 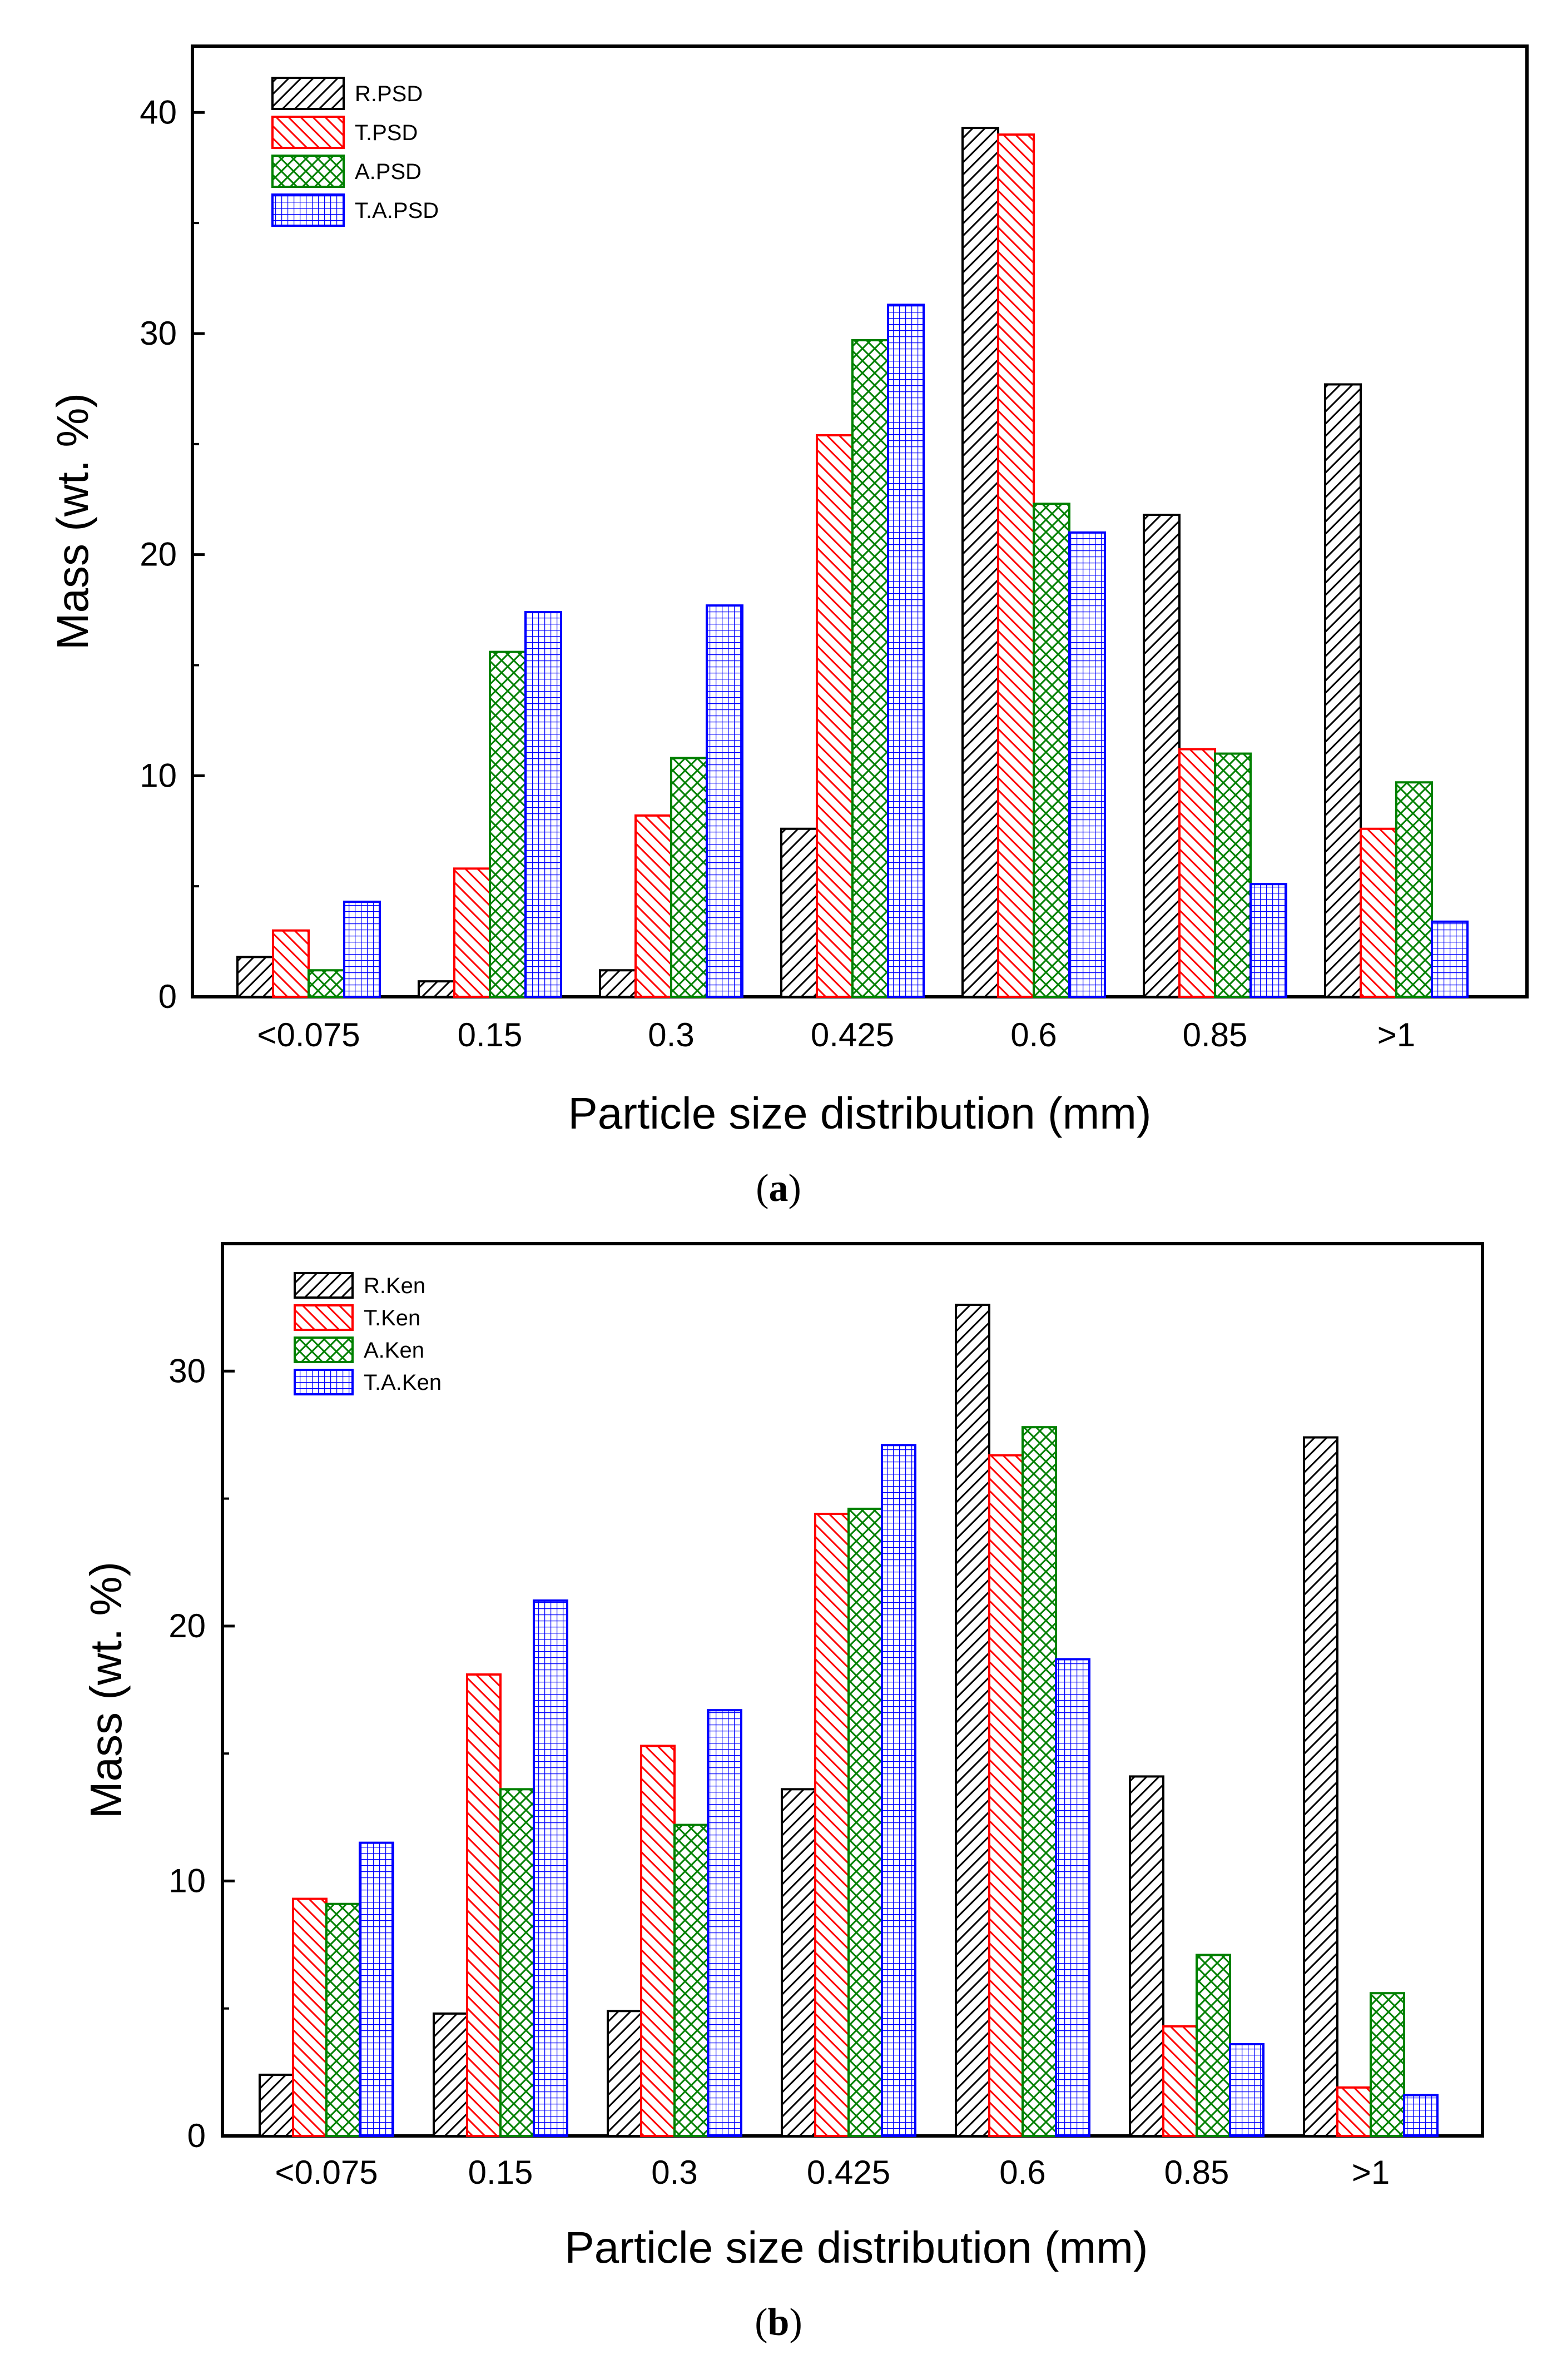 What do you see at coordinates (1421, 2116) in the screenshot?
I see `bar-T.A.Ken->1` at bounding box center [1421, 2116].